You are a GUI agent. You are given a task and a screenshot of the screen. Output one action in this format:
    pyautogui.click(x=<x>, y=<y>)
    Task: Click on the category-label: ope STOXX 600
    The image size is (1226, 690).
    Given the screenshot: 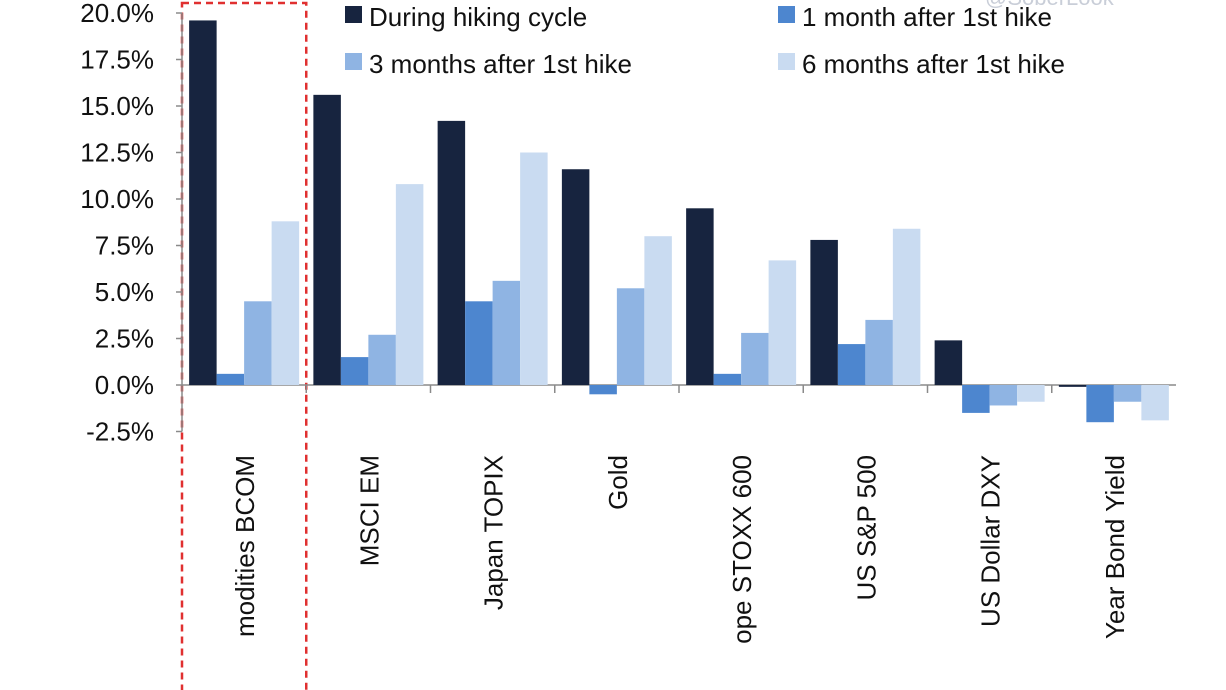 What is the action you would take?
    pyautogui.click(x=742, y=549)
    